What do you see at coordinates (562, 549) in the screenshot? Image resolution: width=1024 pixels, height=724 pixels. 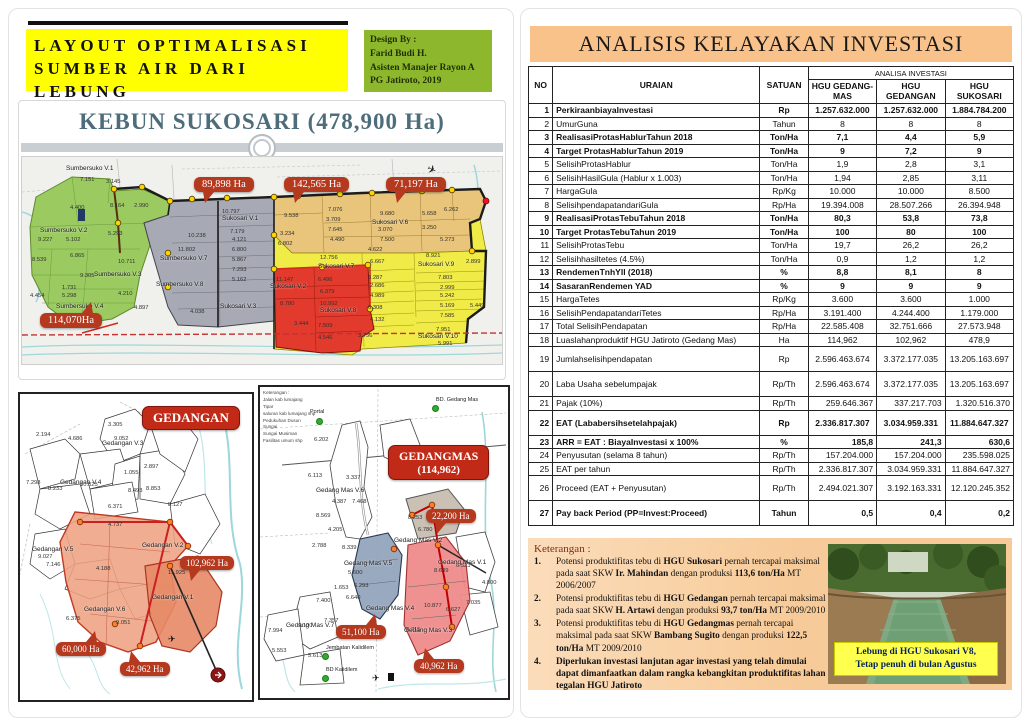 I see `keterangan-title: Keterangan :` at bounding box center [562, 549].